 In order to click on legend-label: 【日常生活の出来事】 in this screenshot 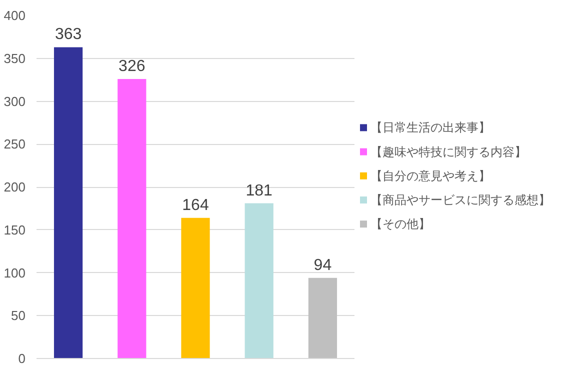, I will do `click(430, 127)`.